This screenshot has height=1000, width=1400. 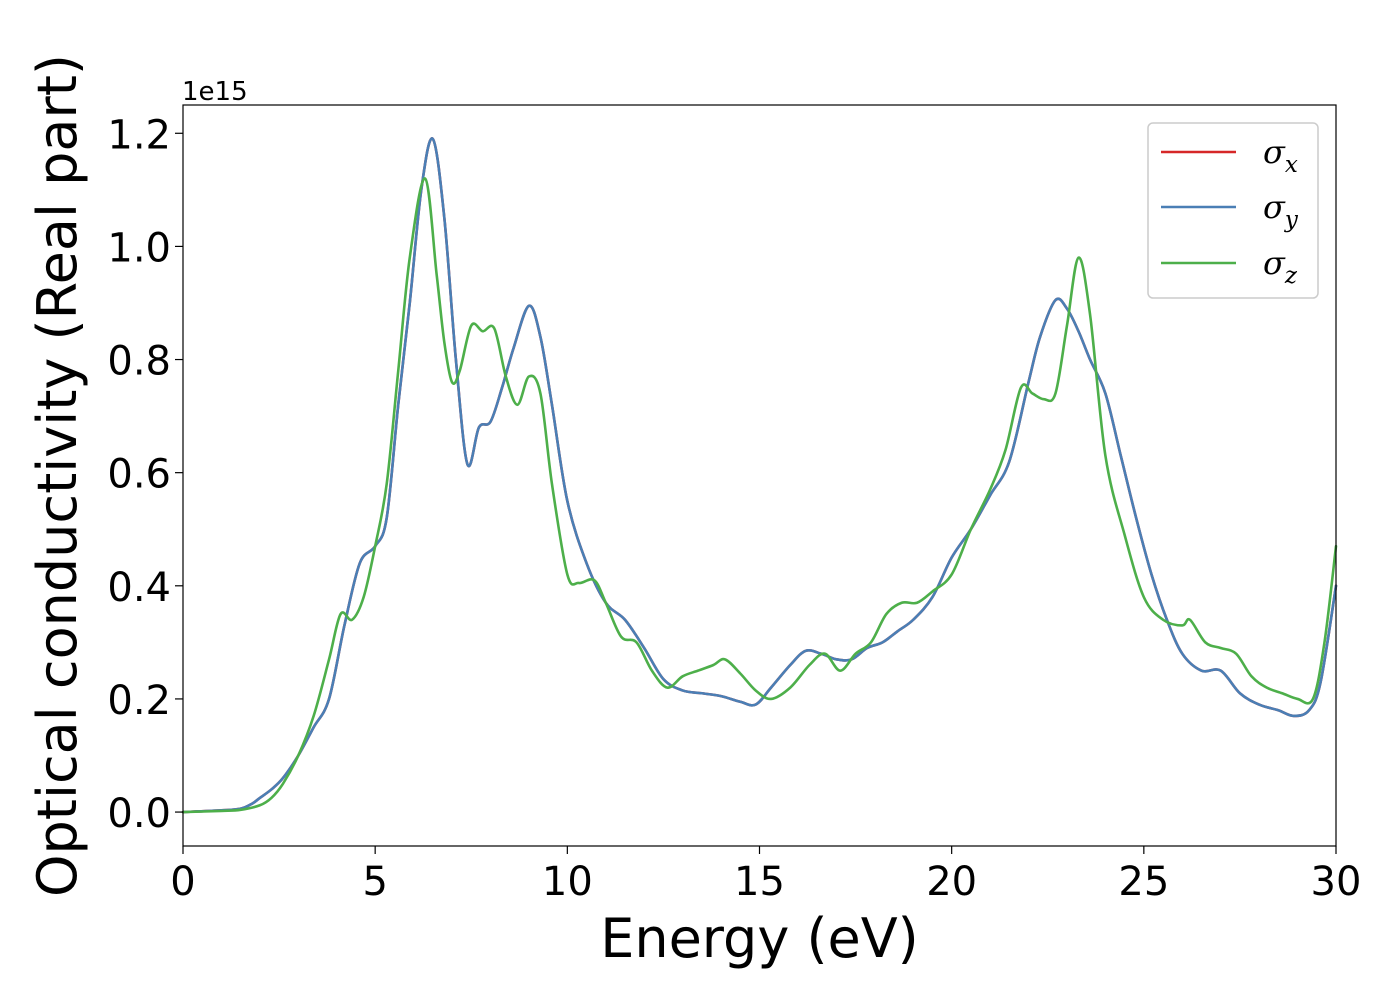 What do you see at coordinates (1291, 165) in the screenshot?
I see `legend-subscript: x` at bounding box center [1291, 165].